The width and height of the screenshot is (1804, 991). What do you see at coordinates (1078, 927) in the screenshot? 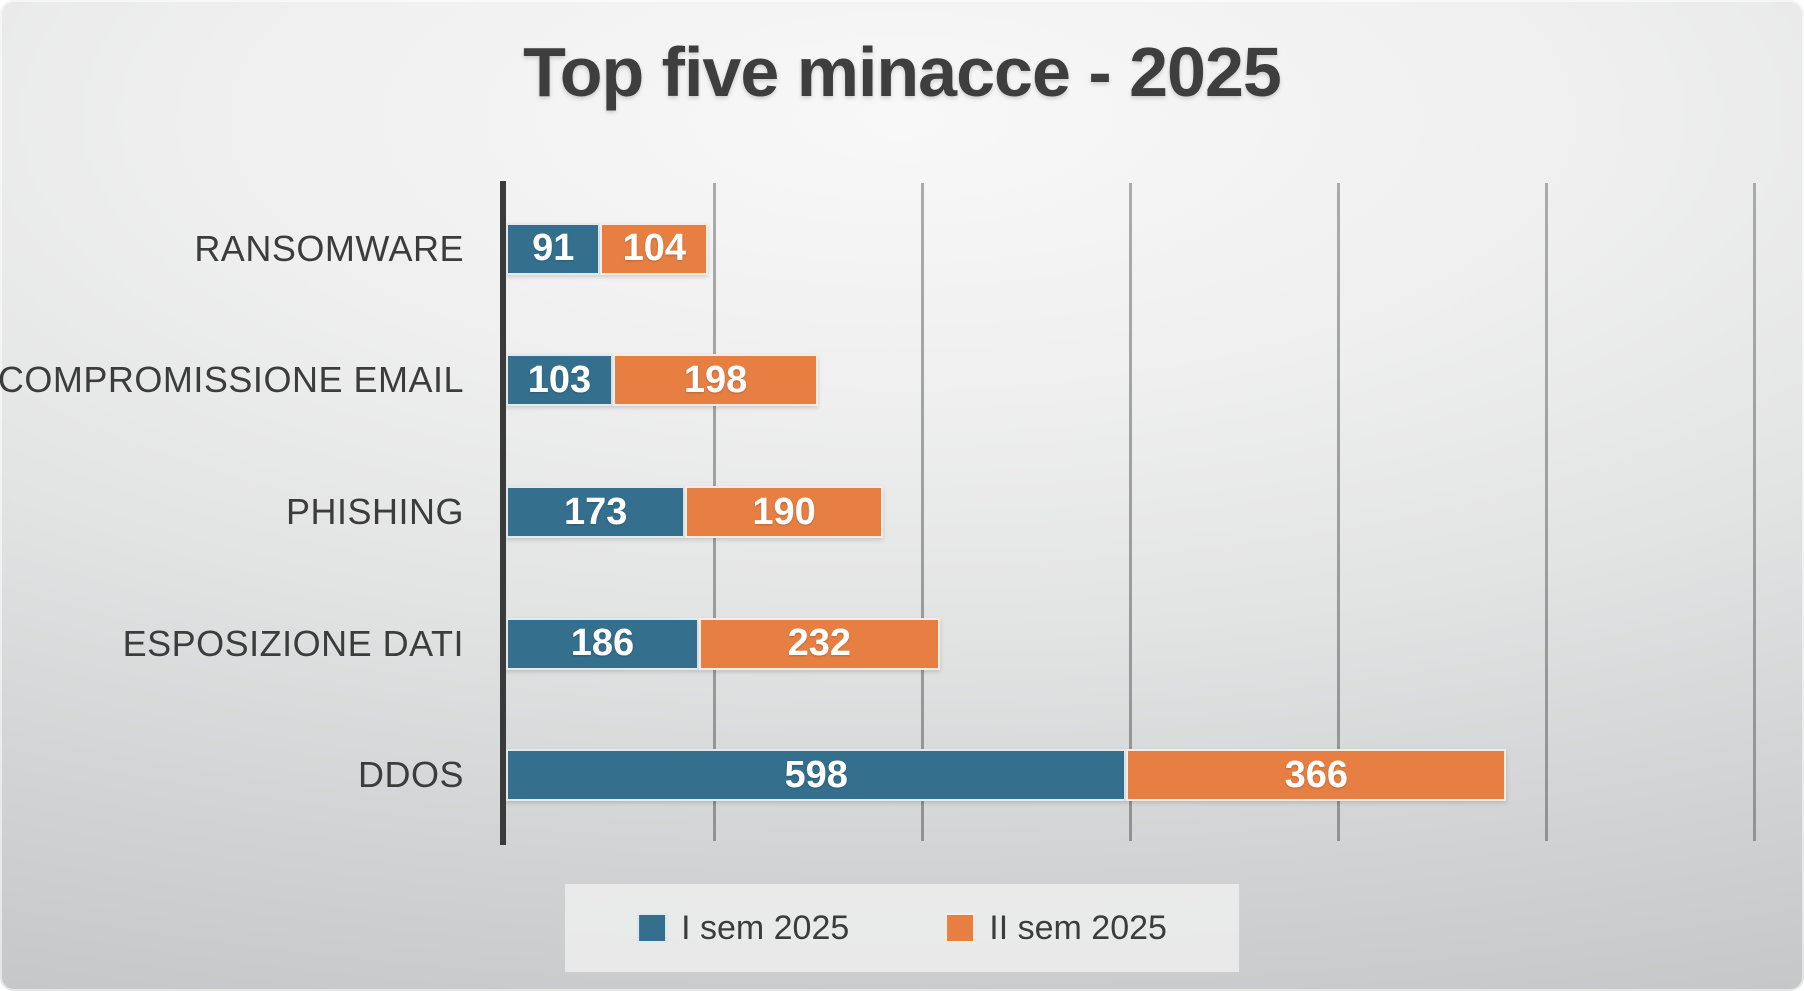
I see `legend-label-sem2: II sem 2025` at bounding box center [1078, 927].